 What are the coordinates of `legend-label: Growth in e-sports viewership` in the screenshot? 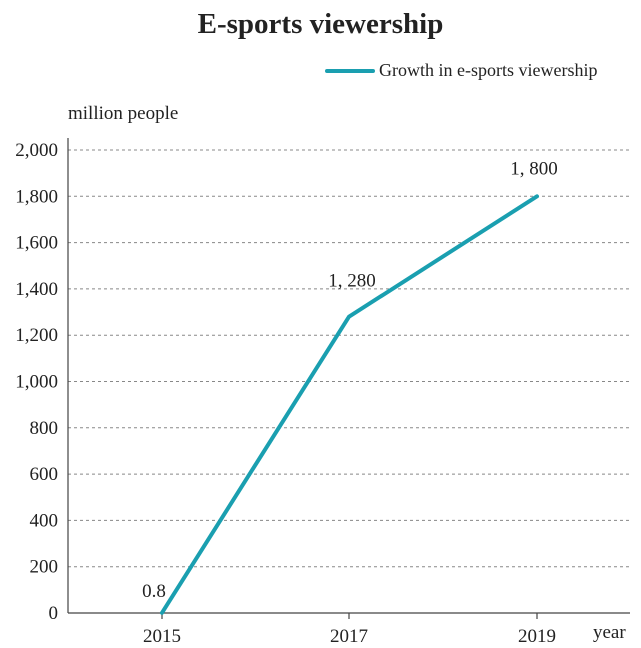 It's located at (488, 70).